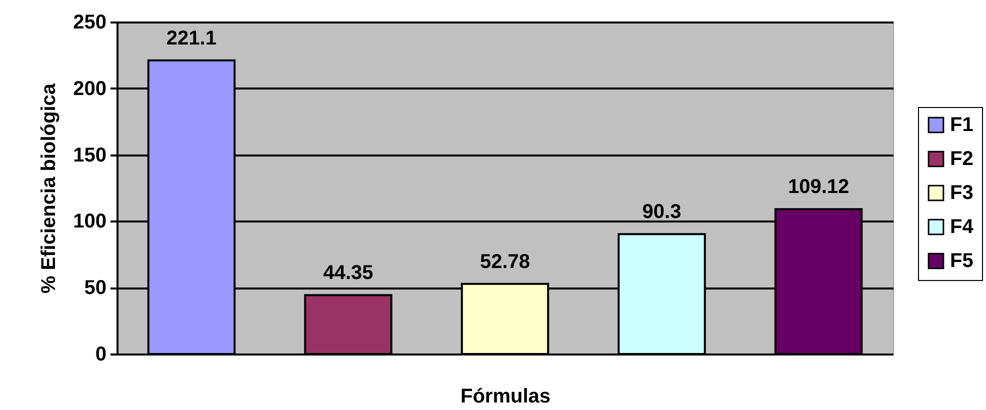 This screenshot has width=986, height=410. Describe the element at coordinates (505, 261) in the screenshot. I see `data-label: 52.78` at that location.